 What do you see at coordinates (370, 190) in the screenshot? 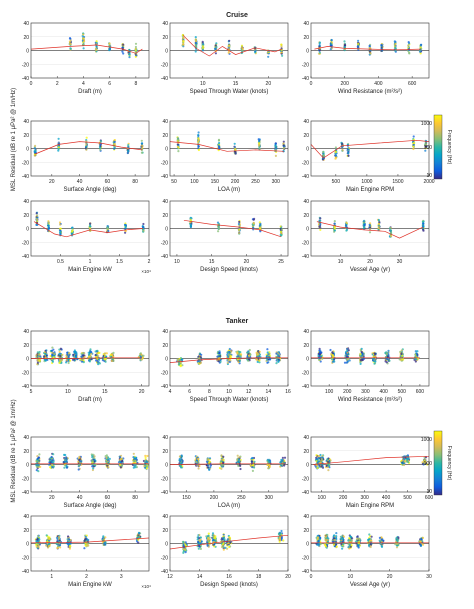
I see `x-axis-label: Main Engine RPM` at bounding box center [370, 190].